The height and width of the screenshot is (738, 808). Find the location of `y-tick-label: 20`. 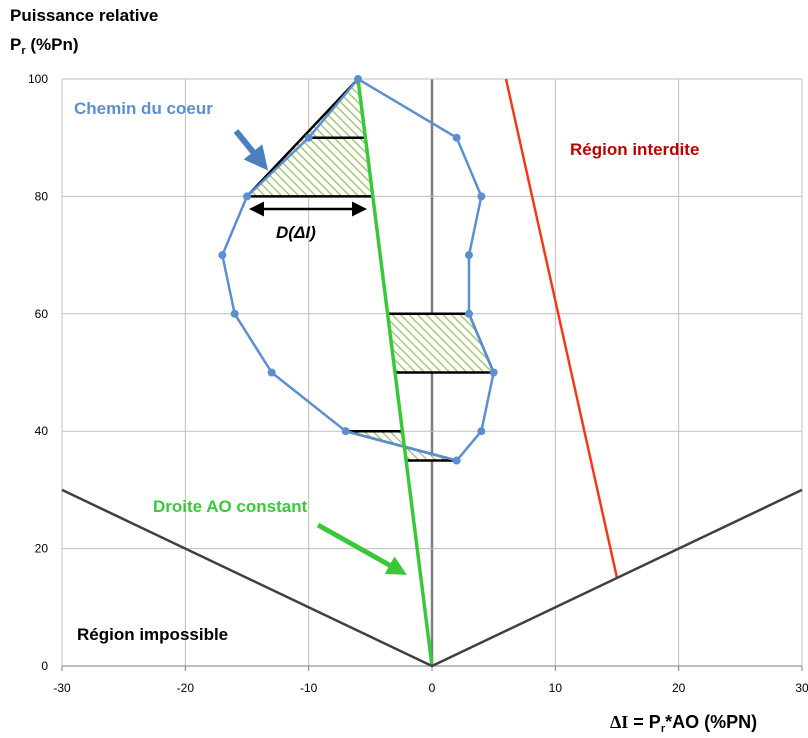

y-tick-label: 20 is located at coordinates (42, 549).